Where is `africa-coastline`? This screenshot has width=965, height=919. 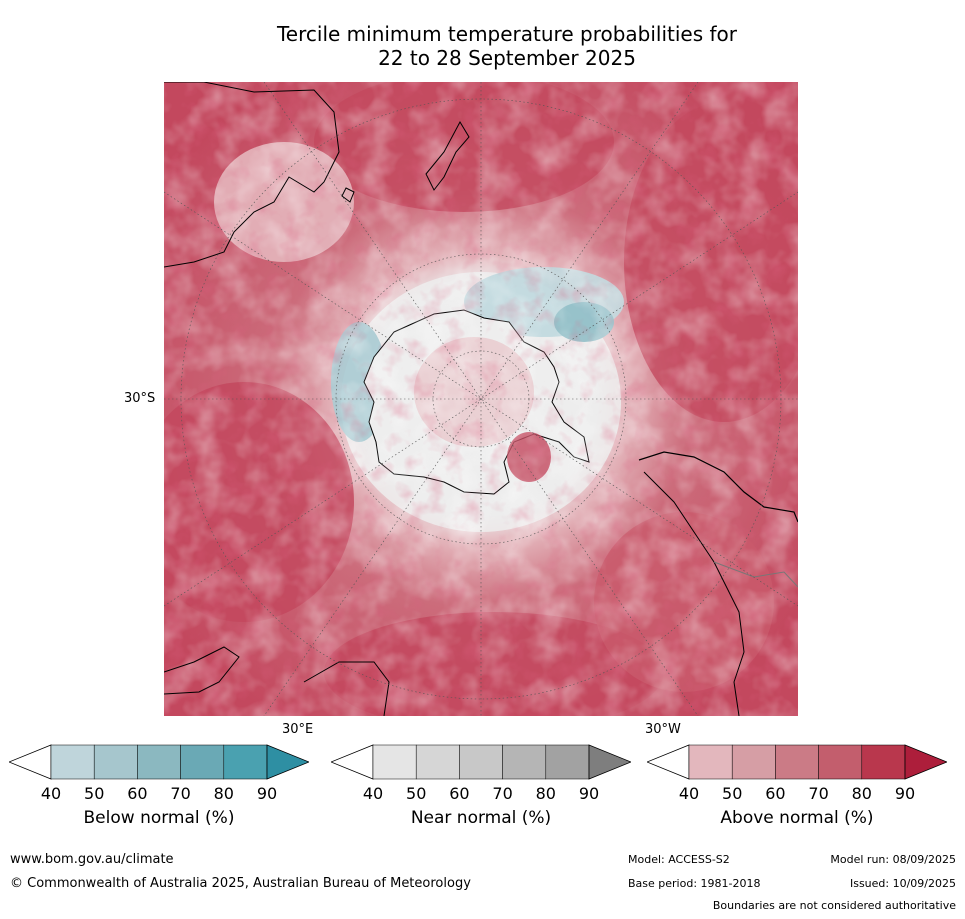
africa-coastline is located at coordinates (201, 670).